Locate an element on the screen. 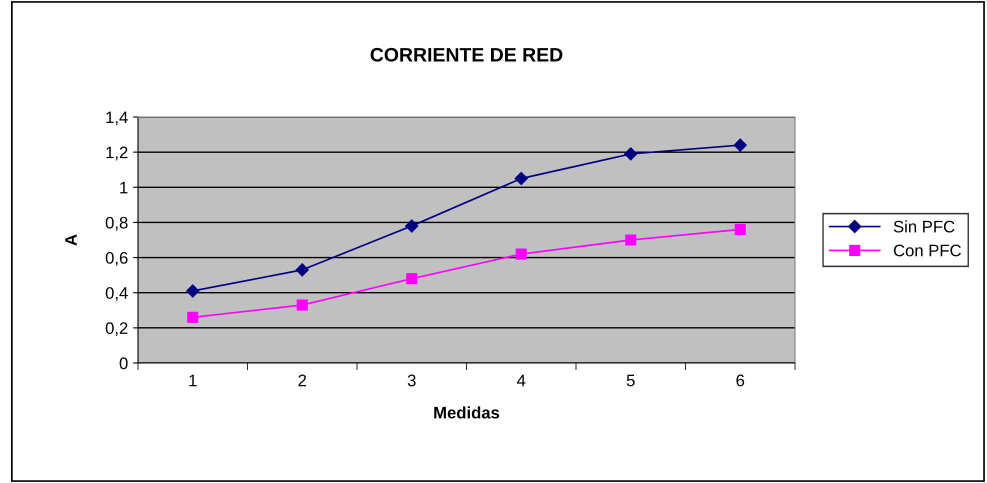 The height and width of the screenshot is (483, 987). x-tick-label: 4 is located at coordinates (521, 380).